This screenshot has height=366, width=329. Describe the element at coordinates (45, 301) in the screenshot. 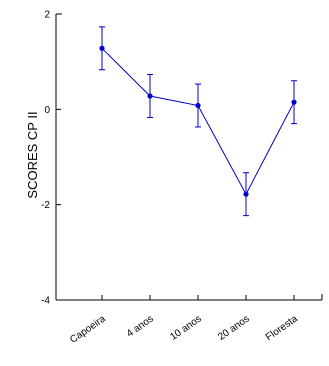

I see `y-tick-label: -4` at that location.